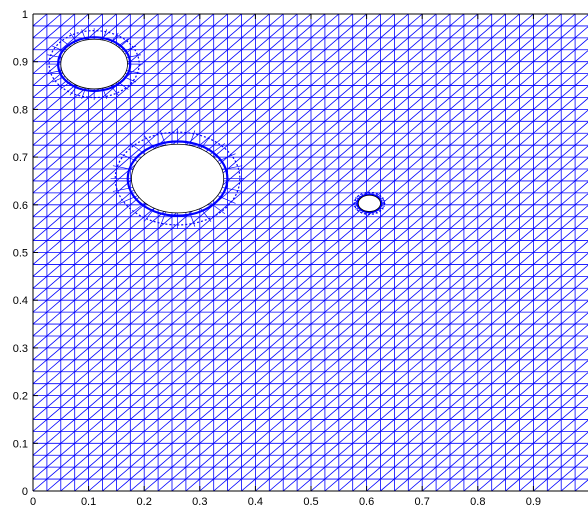  Describe the element at coordinates (25, 492) in the screenshot. I see `y-tick-label: 0` at that location.